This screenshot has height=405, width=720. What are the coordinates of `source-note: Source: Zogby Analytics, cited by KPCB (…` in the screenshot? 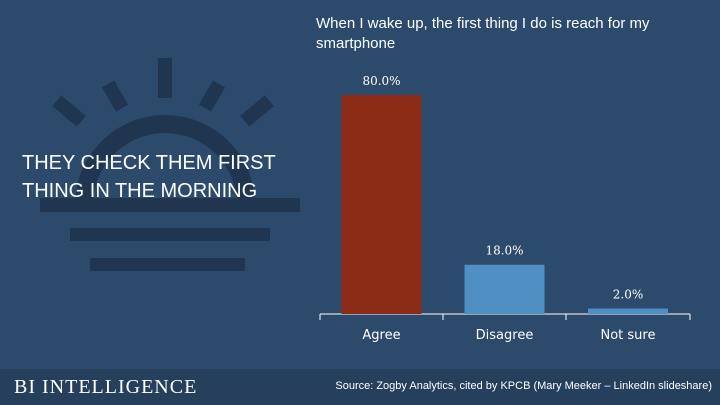 It's located at (523, 386).